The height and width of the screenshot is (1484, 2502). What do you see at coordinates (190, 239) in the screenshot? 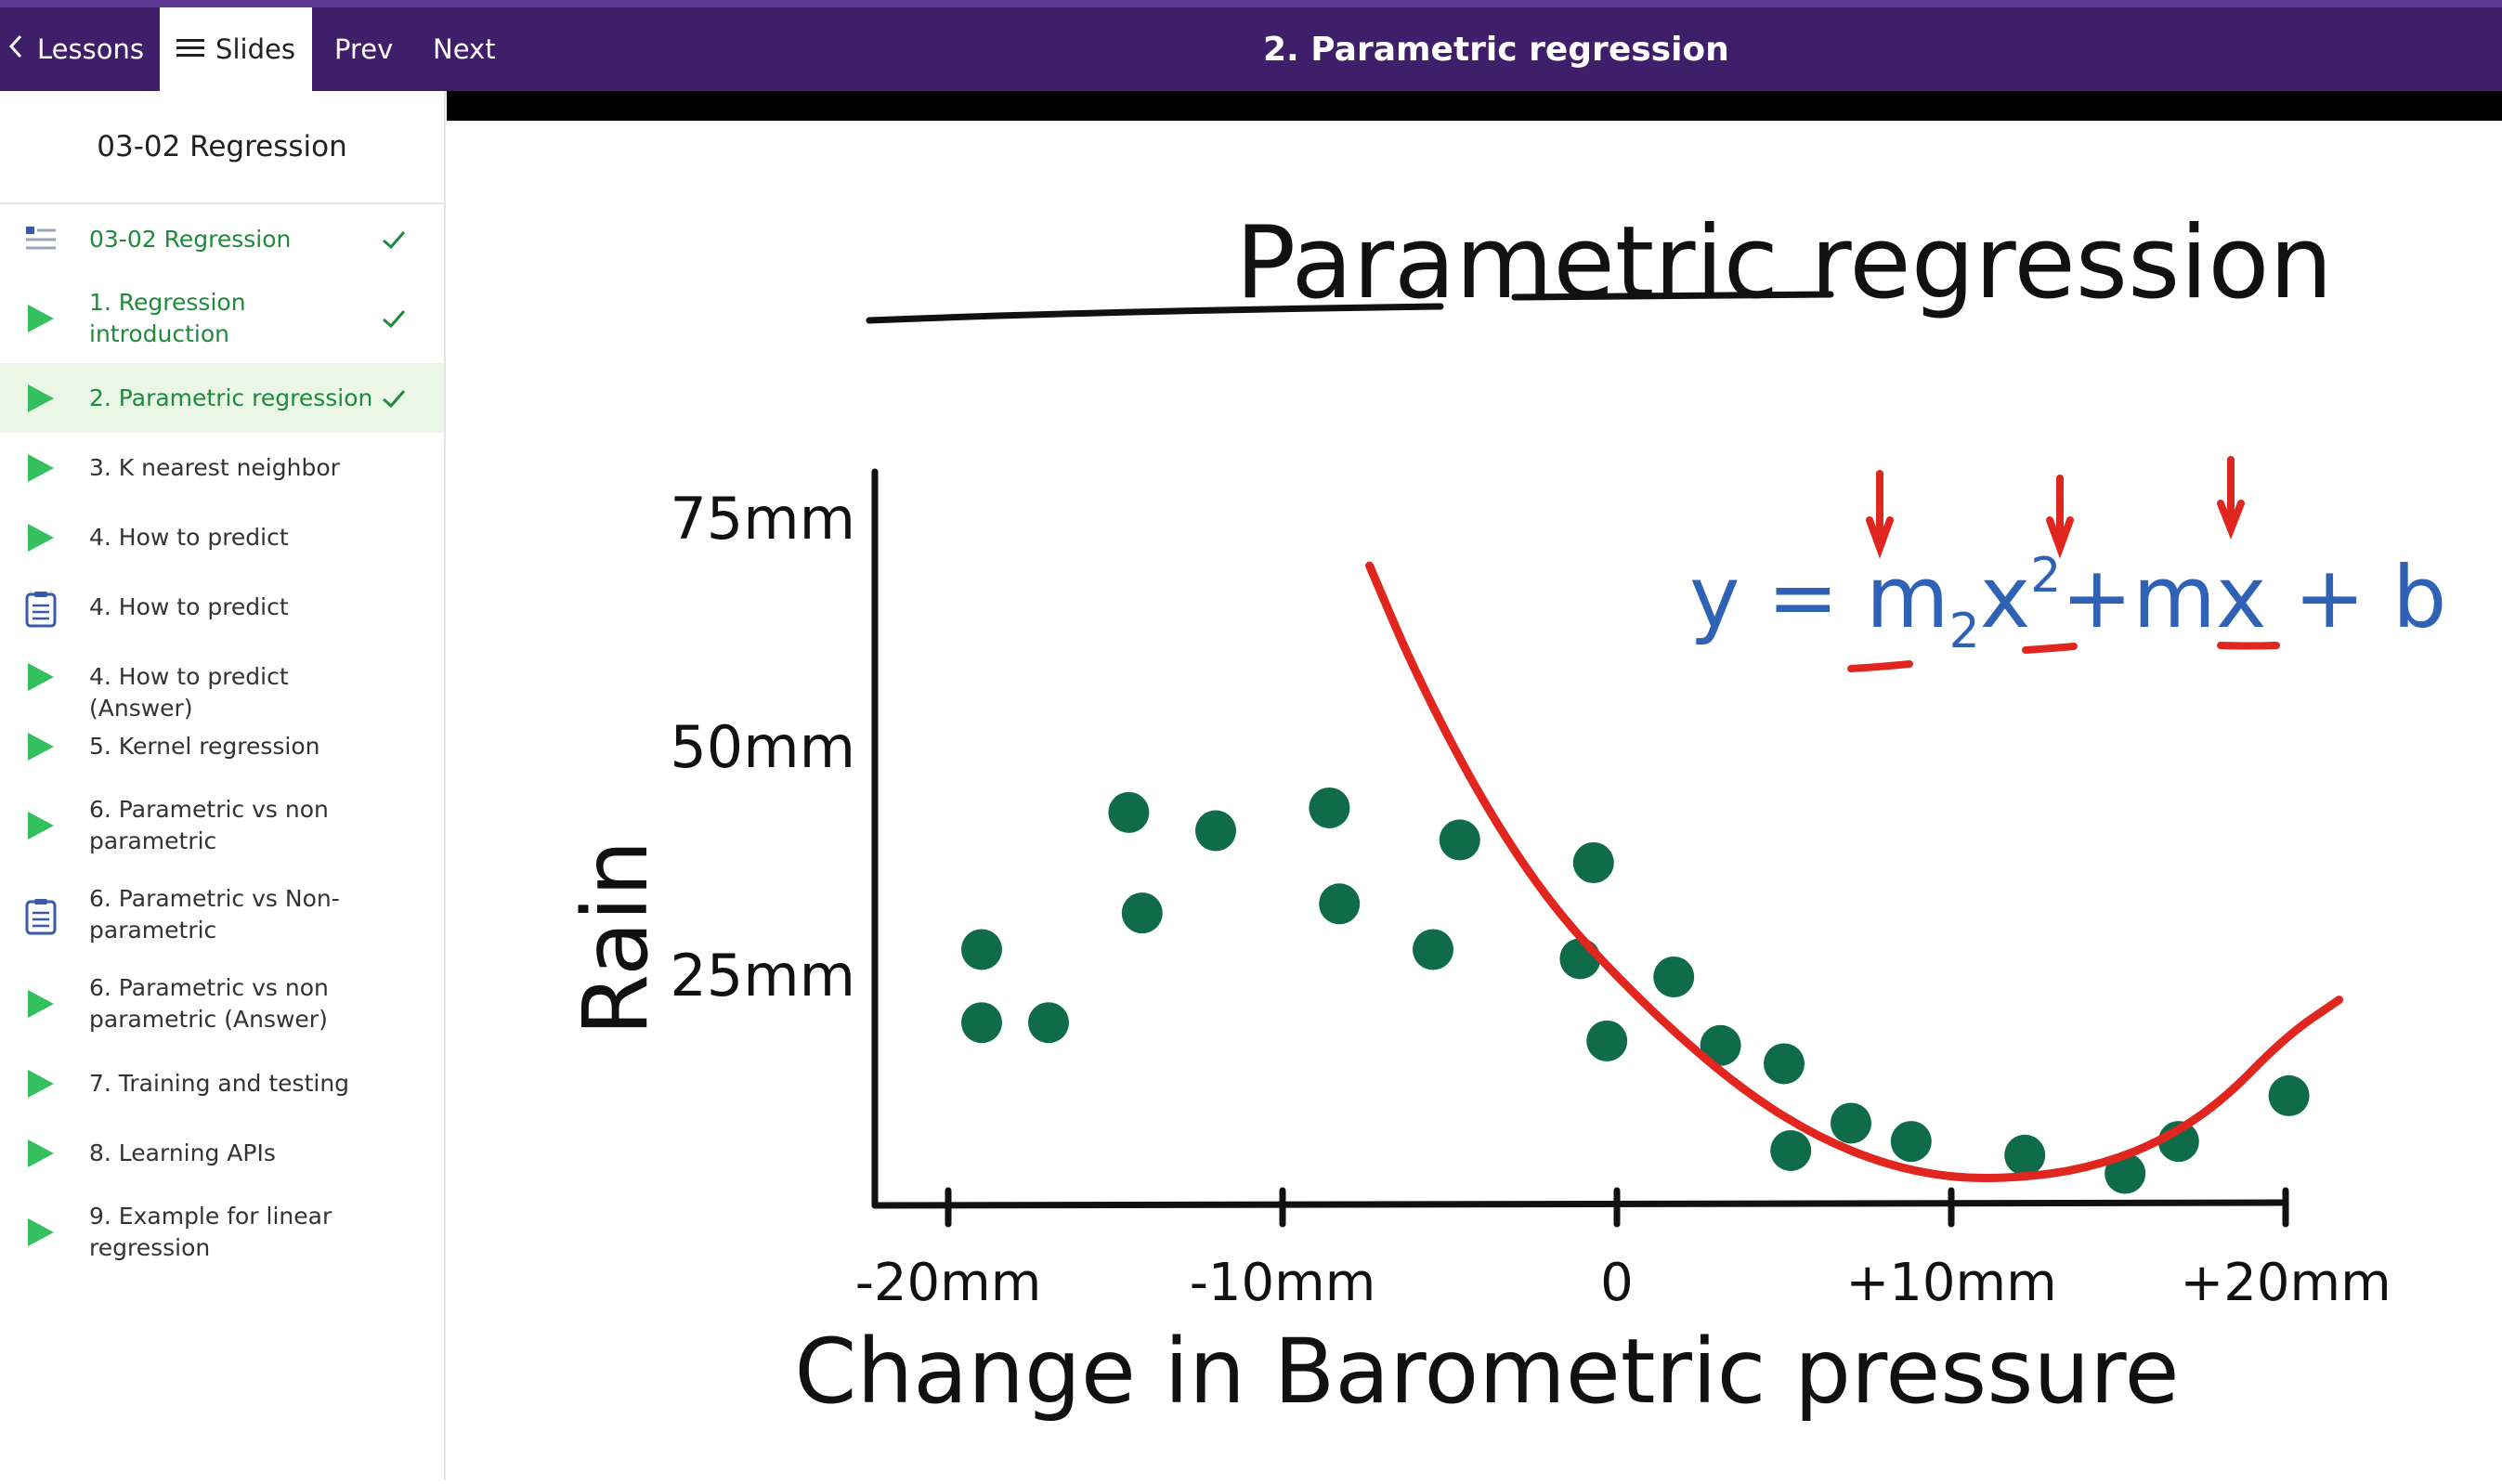
I see `sidebar-item-label-line: 03-02 Regression` at bounding box center [190, 239].